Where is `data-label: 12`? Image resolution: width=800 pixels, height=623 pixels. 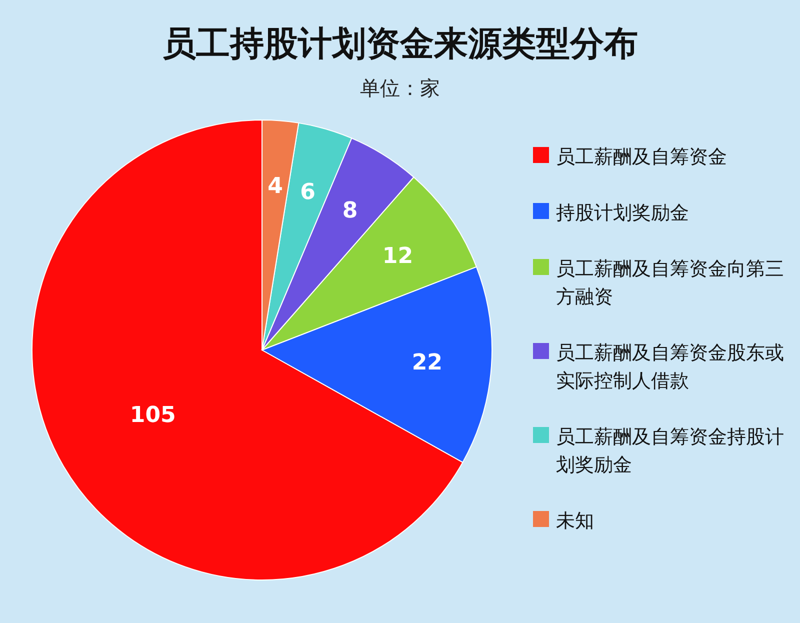
data-label: 12 is located at coordinates (398, 257).